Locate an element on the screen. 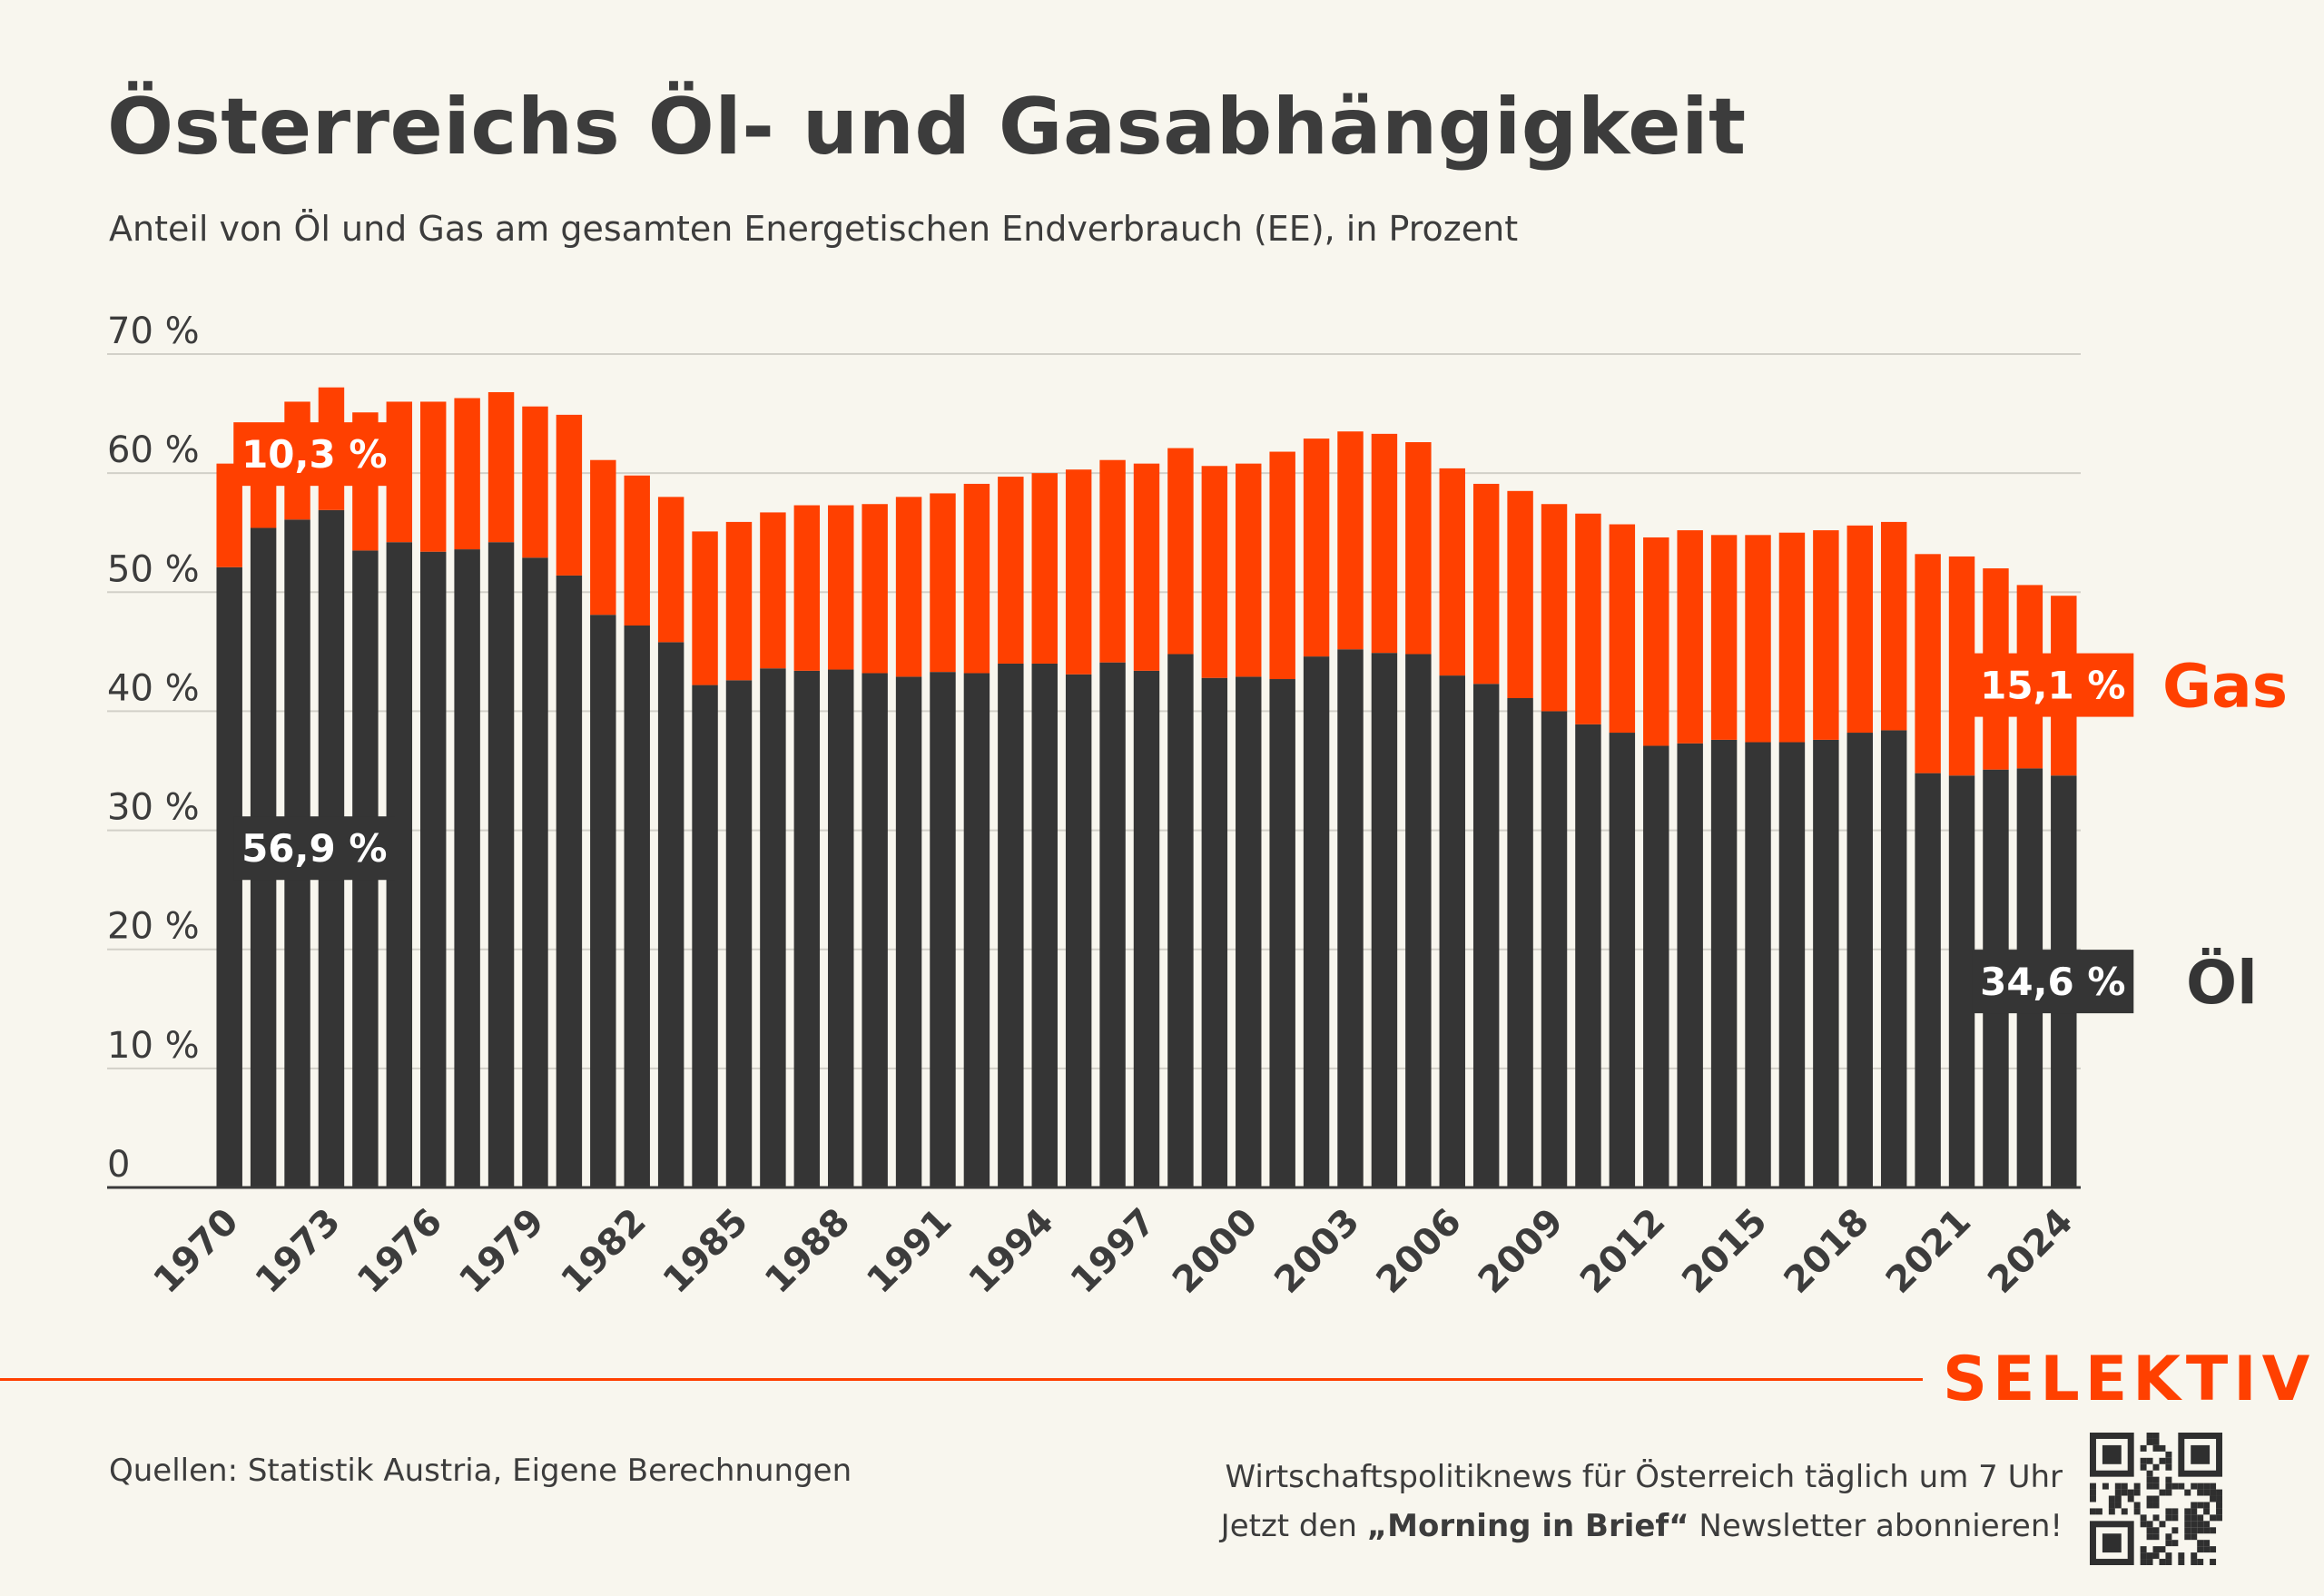  y-tick-label: 50 % is located at coordinates (153, 569).